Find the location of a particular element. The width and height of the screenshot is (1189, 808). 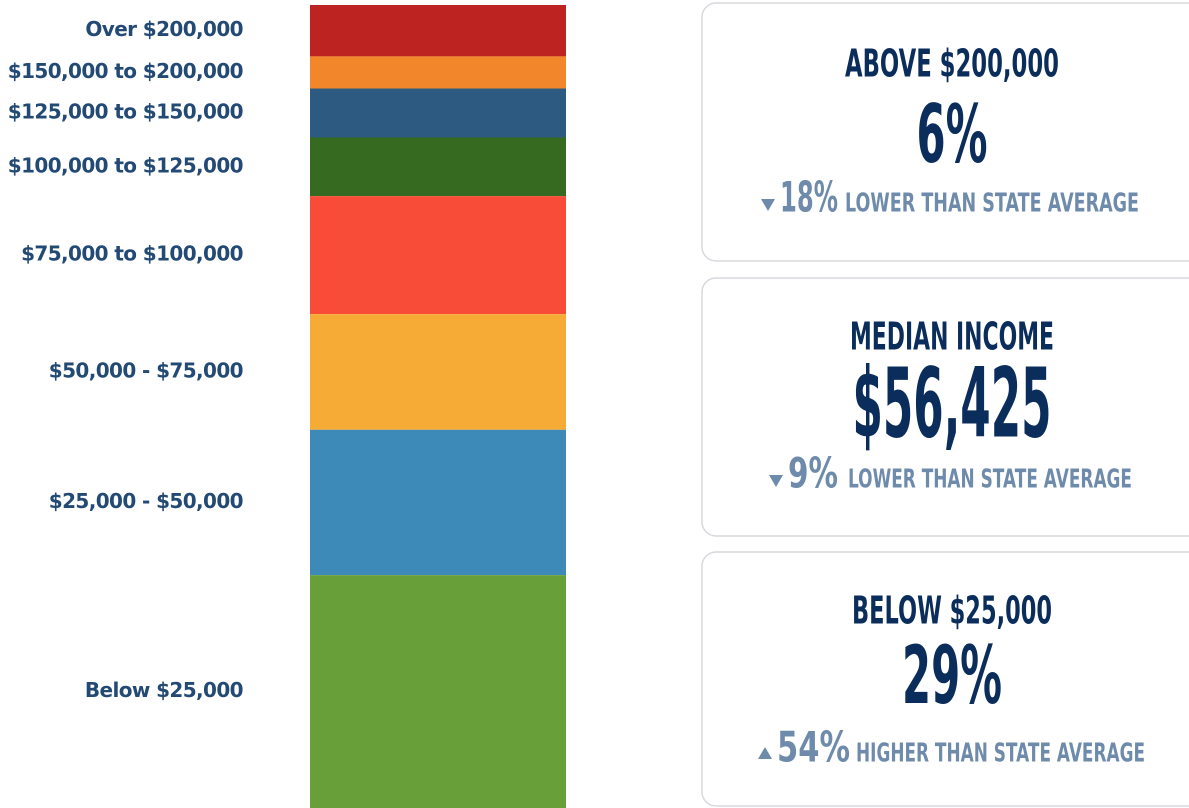

card-value: 29% is located at coordinates (952, 675).